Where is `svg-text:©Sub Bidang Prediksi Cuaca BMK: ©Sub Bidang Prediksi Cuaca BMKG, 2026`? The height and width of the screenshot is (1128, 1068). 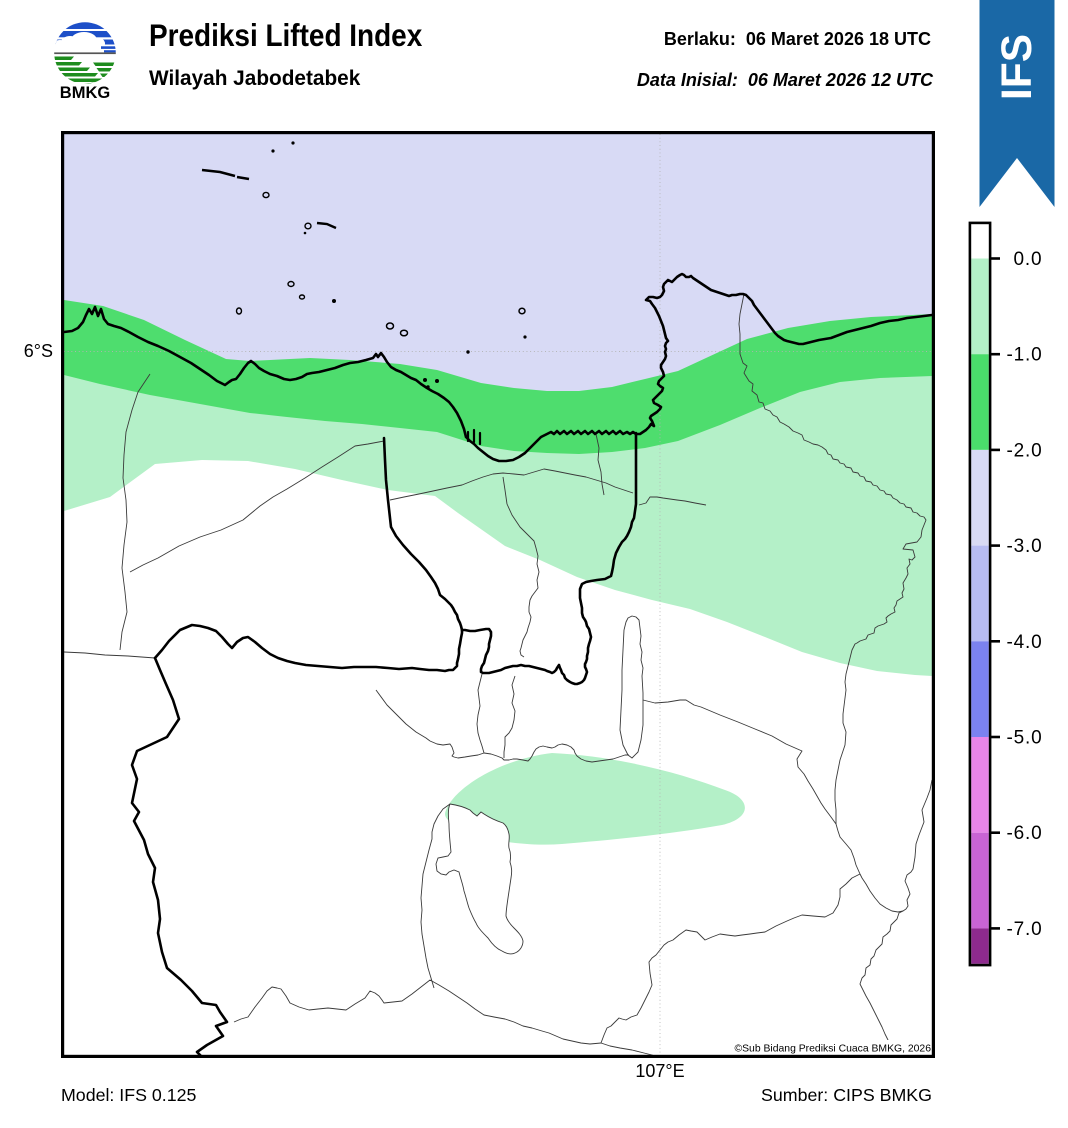
svg-text:©Sub Bidang Prediksi Cuaca BMK: ©Sub Bidang Prediksi Cuaca BMKG, 2026 is located at coordinates (832, 1049).